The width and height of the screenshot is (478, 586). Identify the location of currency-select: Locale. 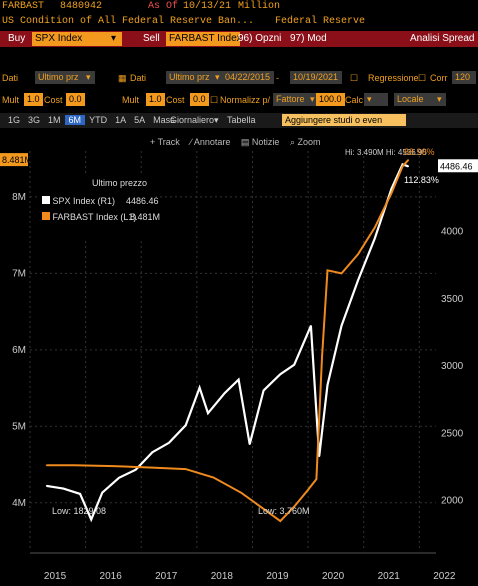
(415, 99).